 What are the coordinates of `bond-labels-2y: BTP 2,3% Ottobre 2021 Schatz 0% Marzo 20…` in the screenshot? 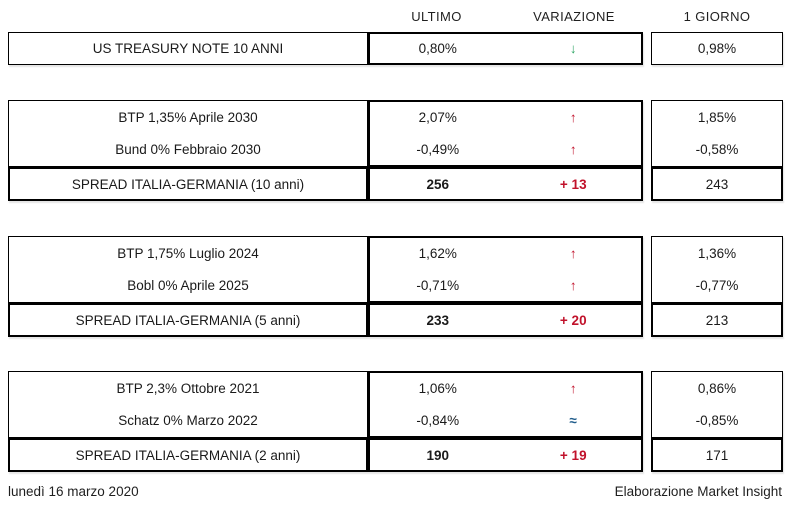 It's located at (188, 404).